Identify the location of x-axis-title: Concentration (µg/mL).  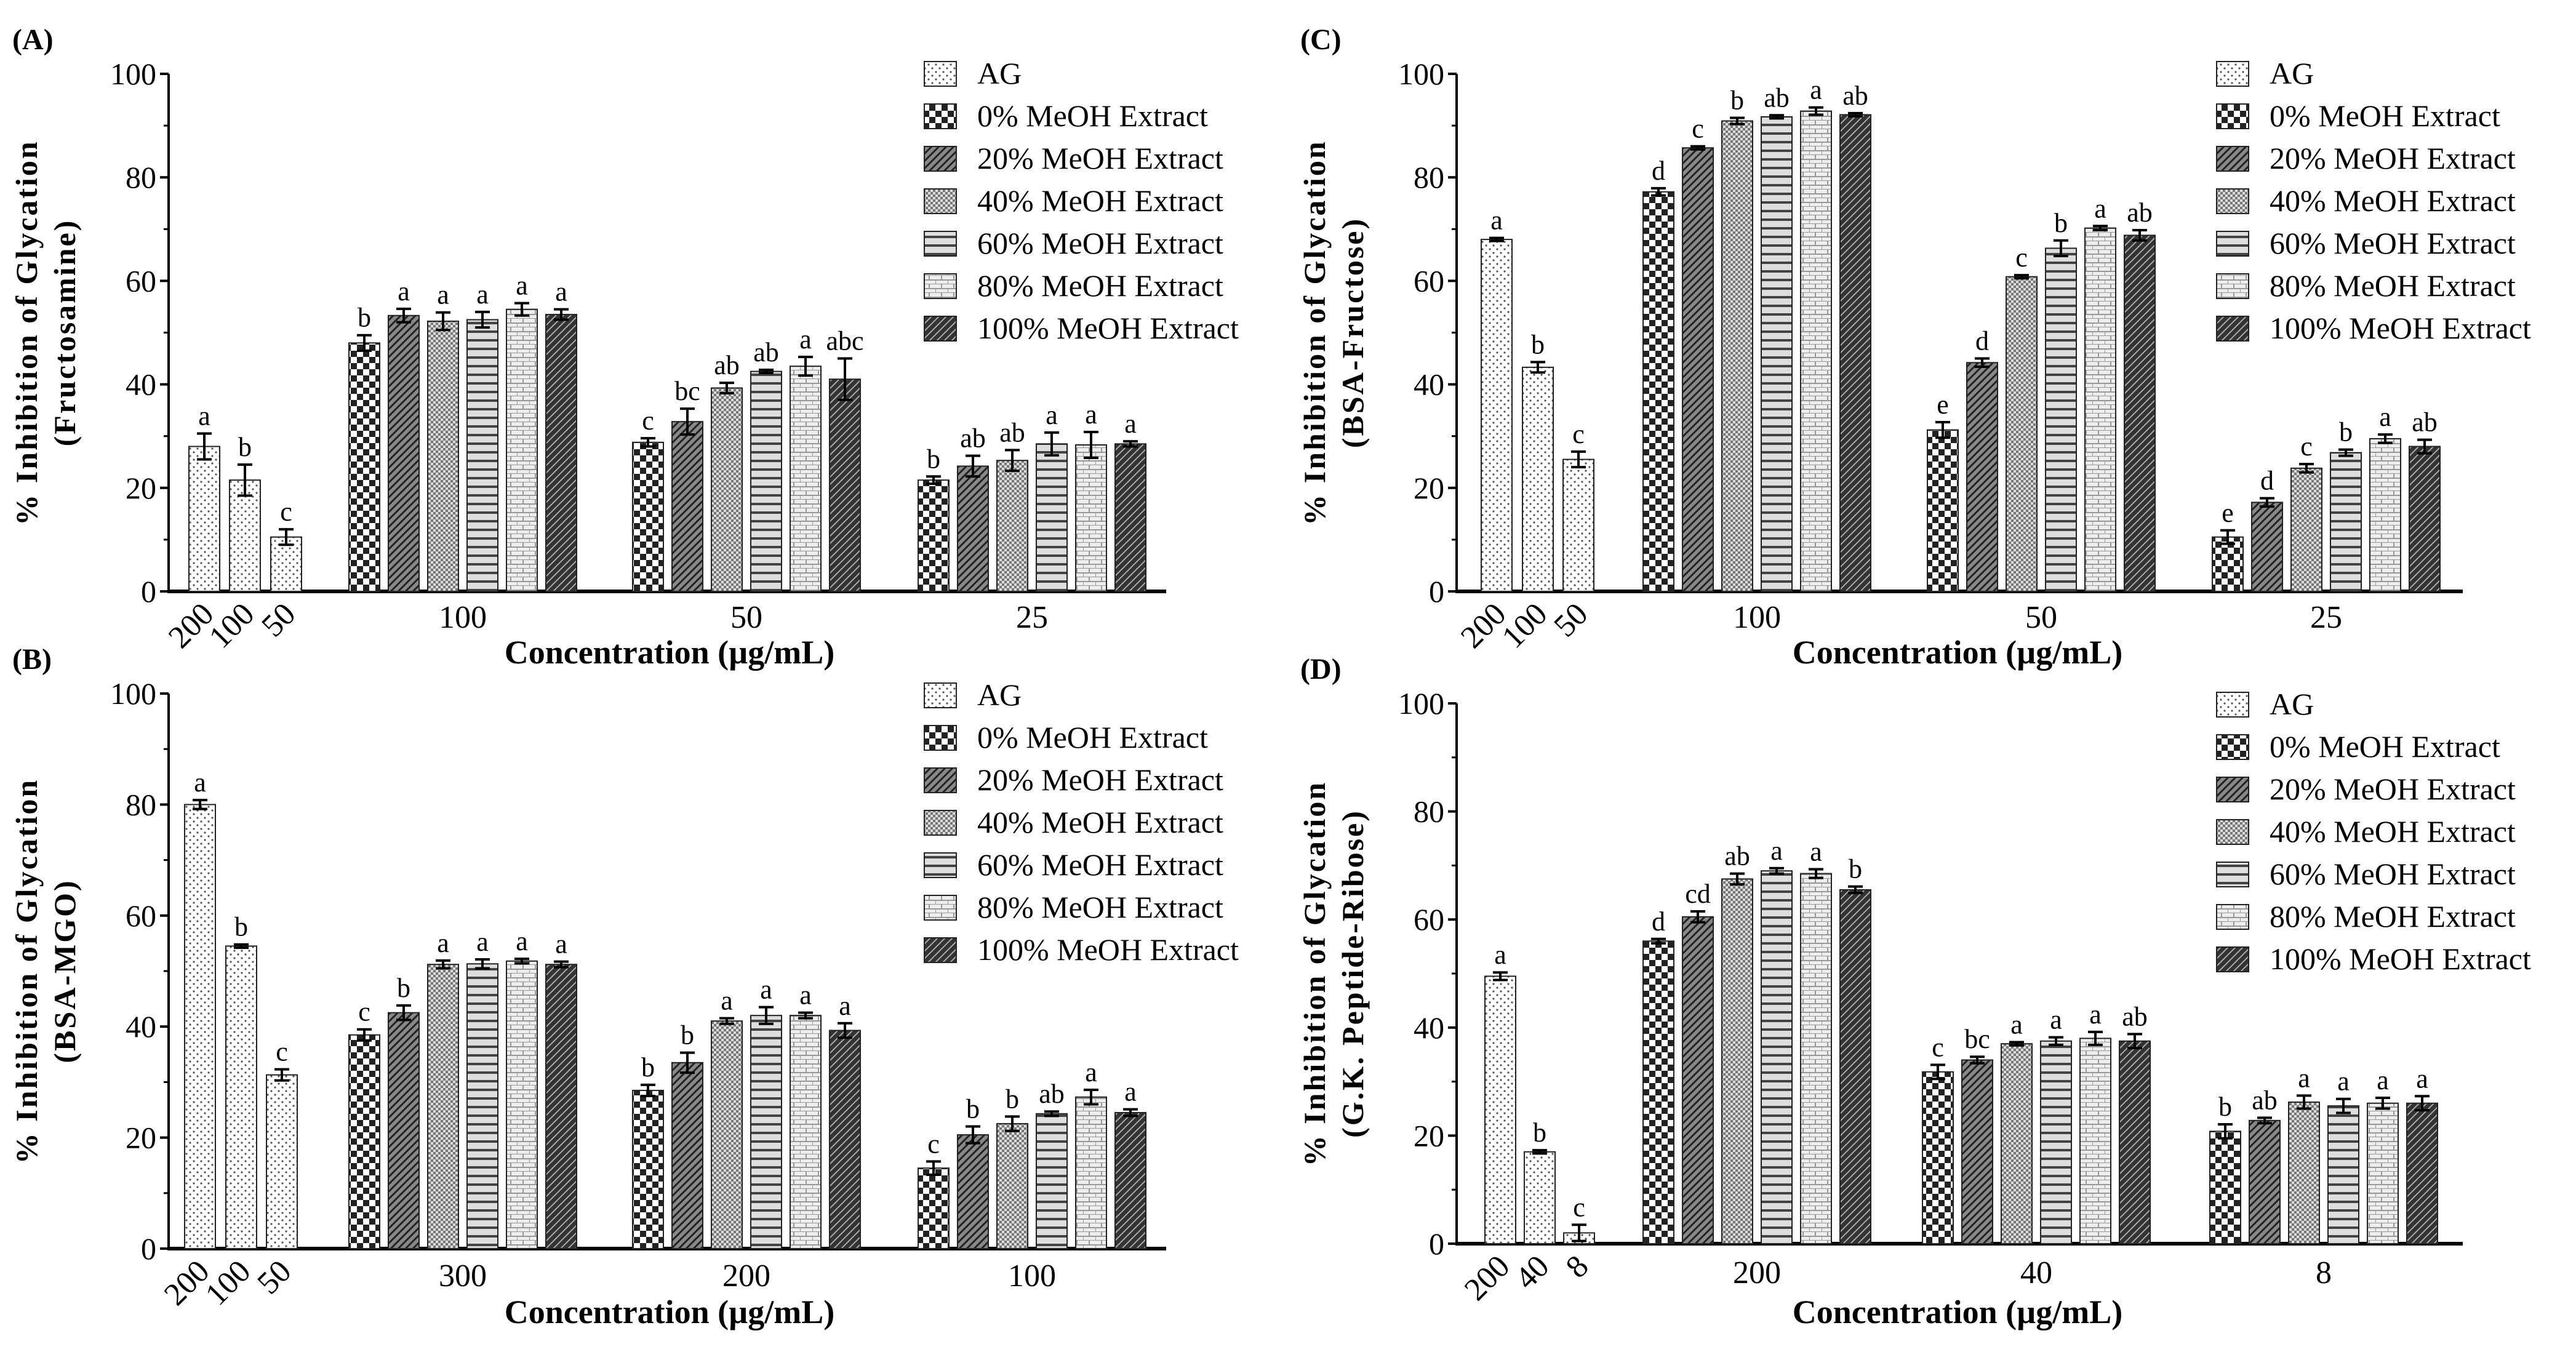
(670, 652).